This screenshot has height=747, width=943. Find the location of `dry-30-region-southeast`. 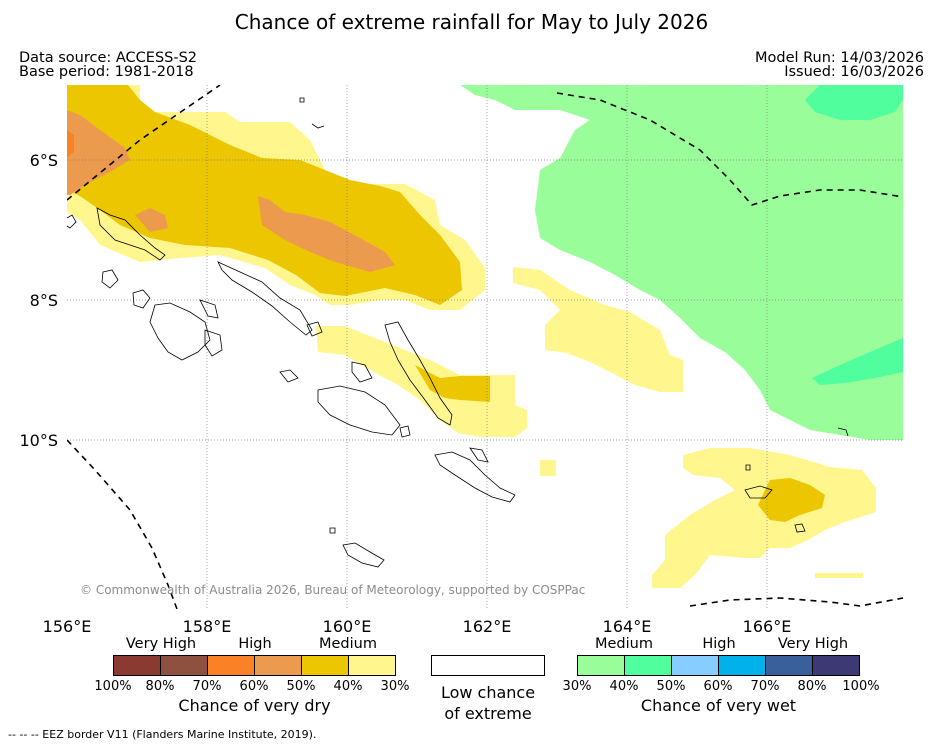

dry-30-region-southeast is located at coordinates (764, 518).